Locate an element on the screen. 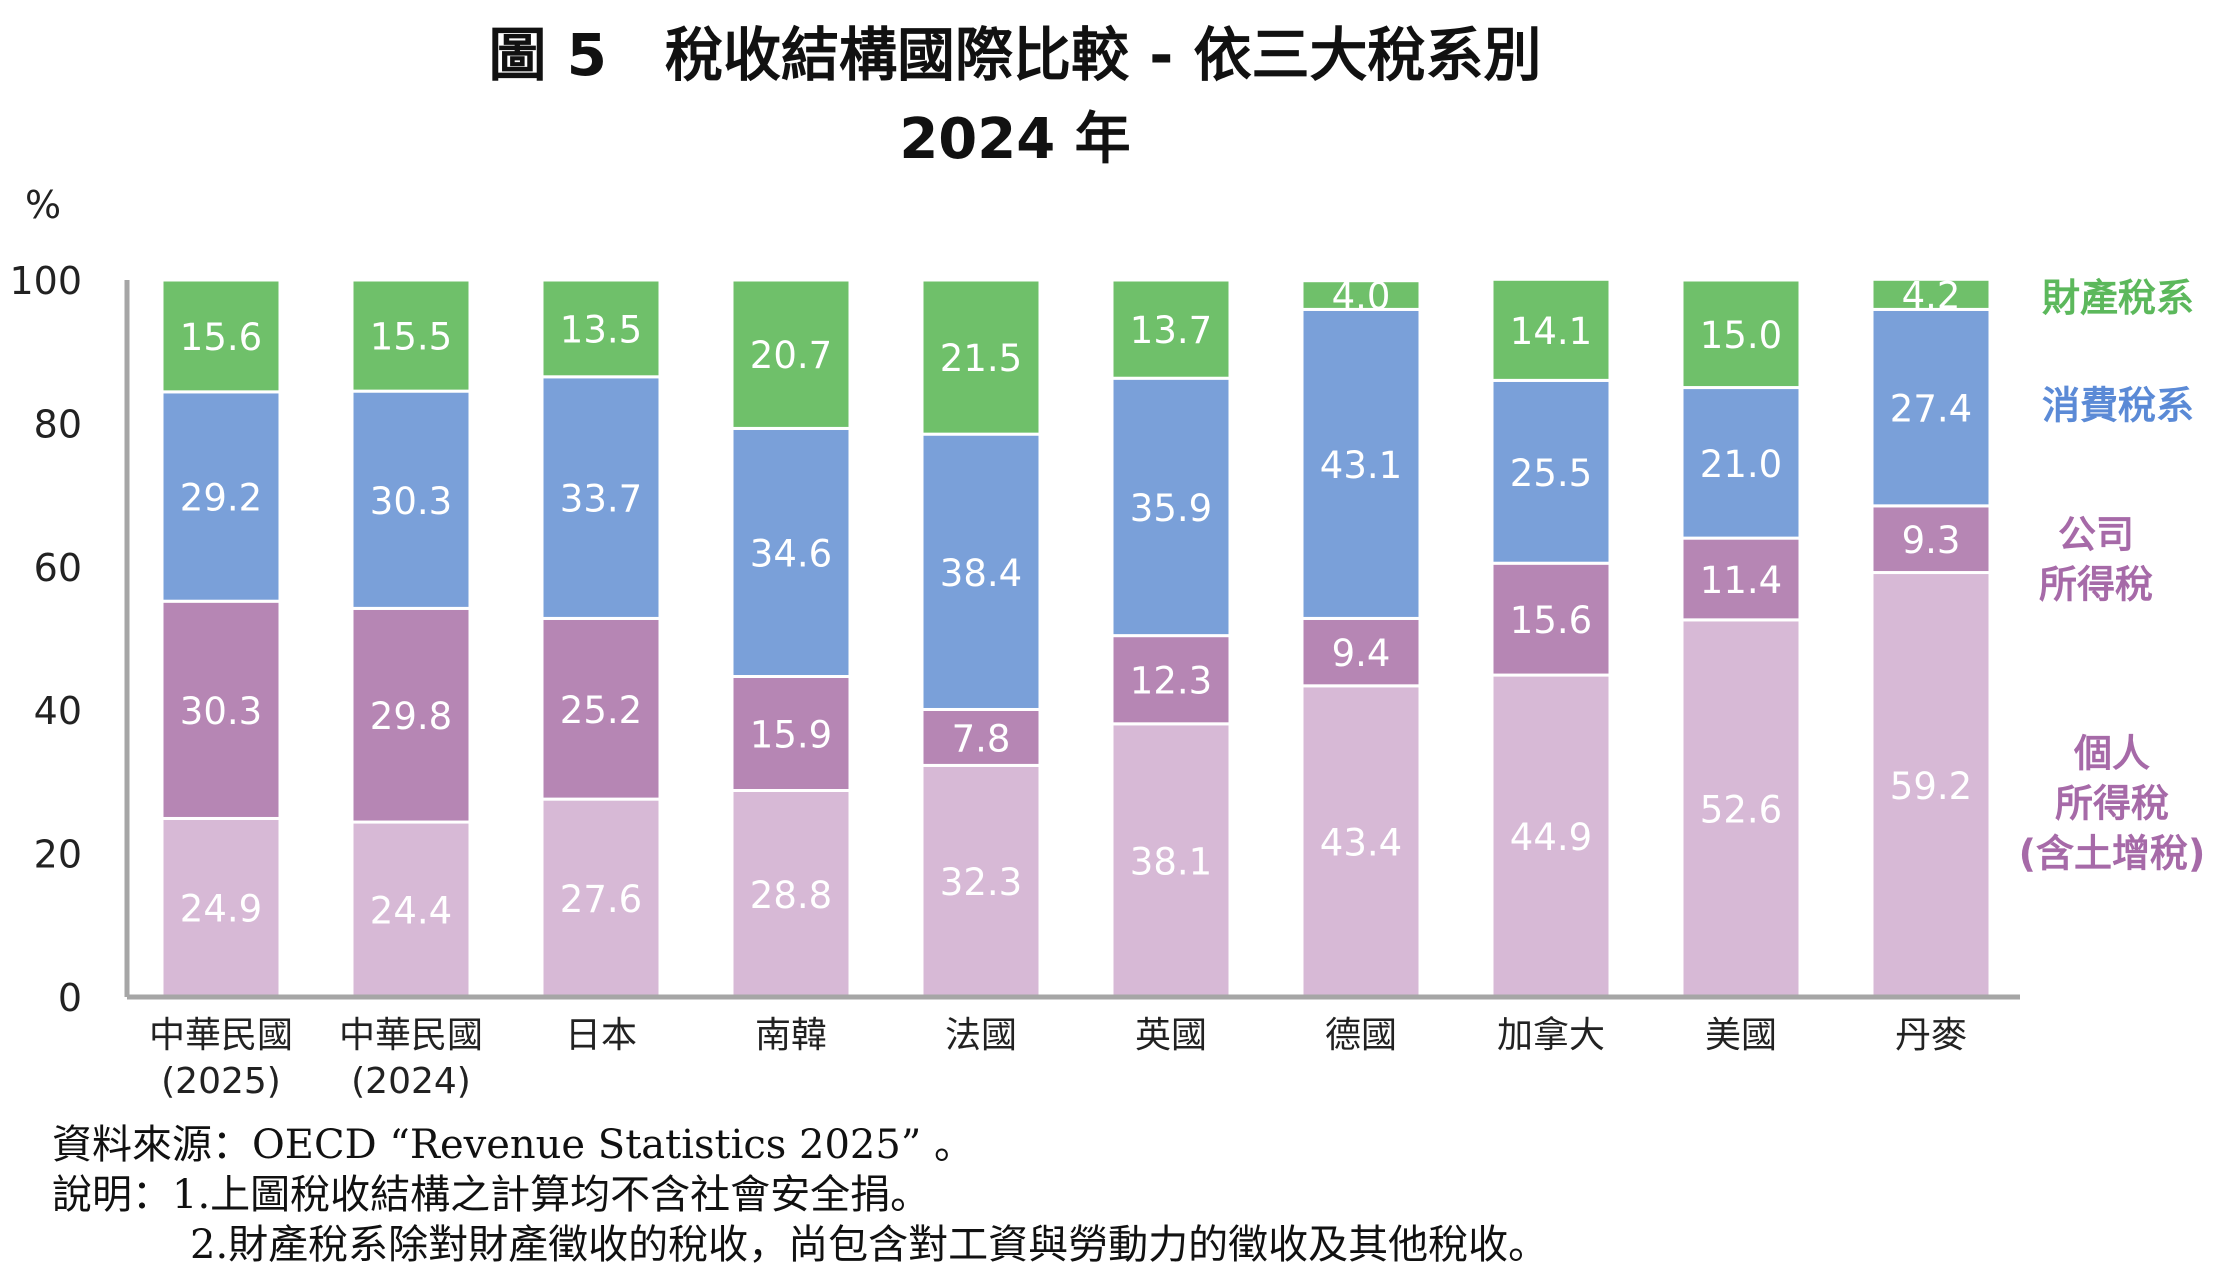 This screenshot has width=2214, height=1270. chart-title: 圖 5 稅收結構國際比較 - 依三大稅系別 is located at coordinates (1015, 55).